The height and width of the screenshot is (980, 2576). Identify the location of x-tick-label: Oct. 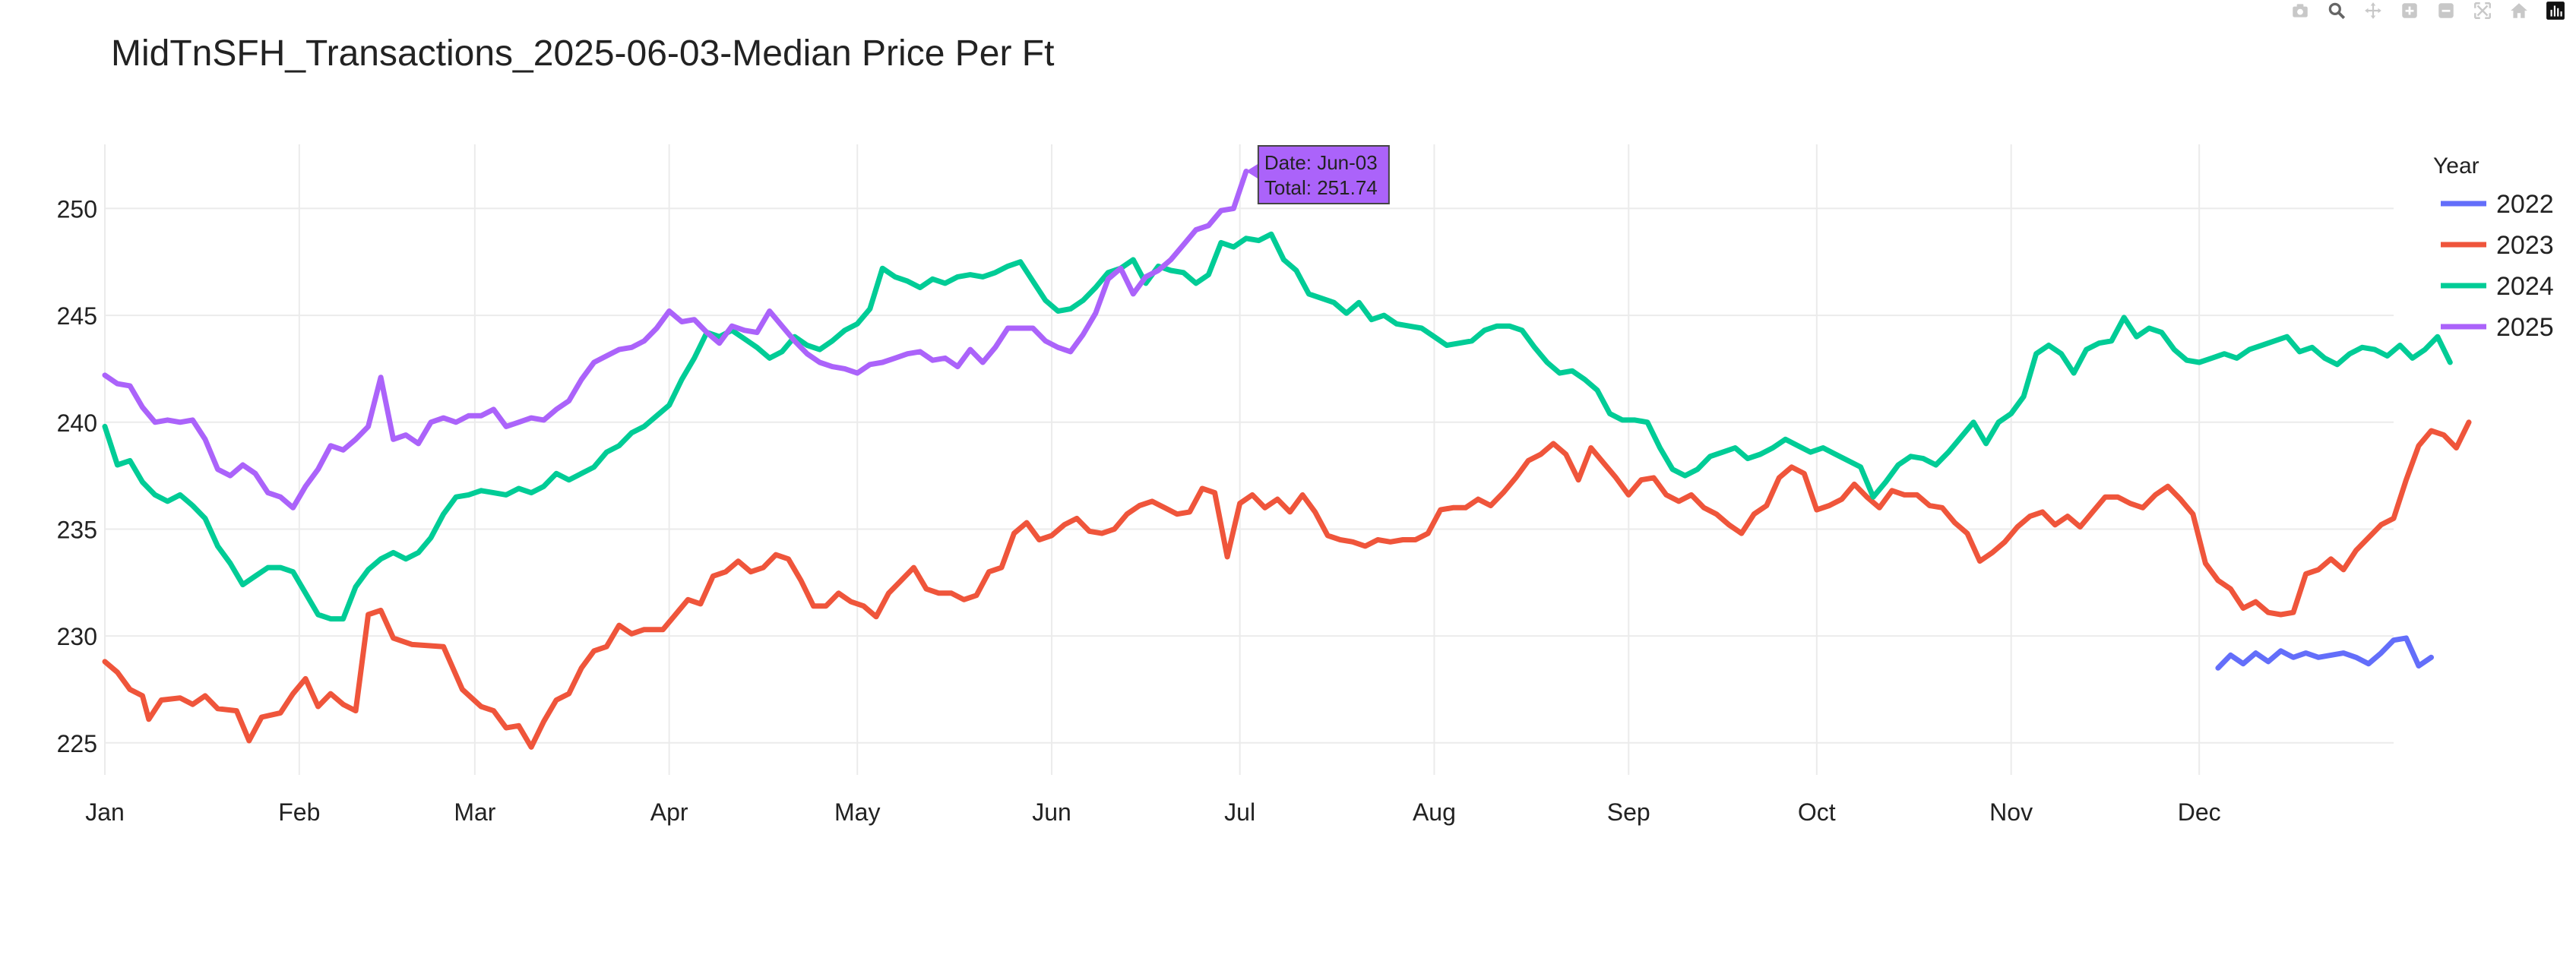
(1817, 812).